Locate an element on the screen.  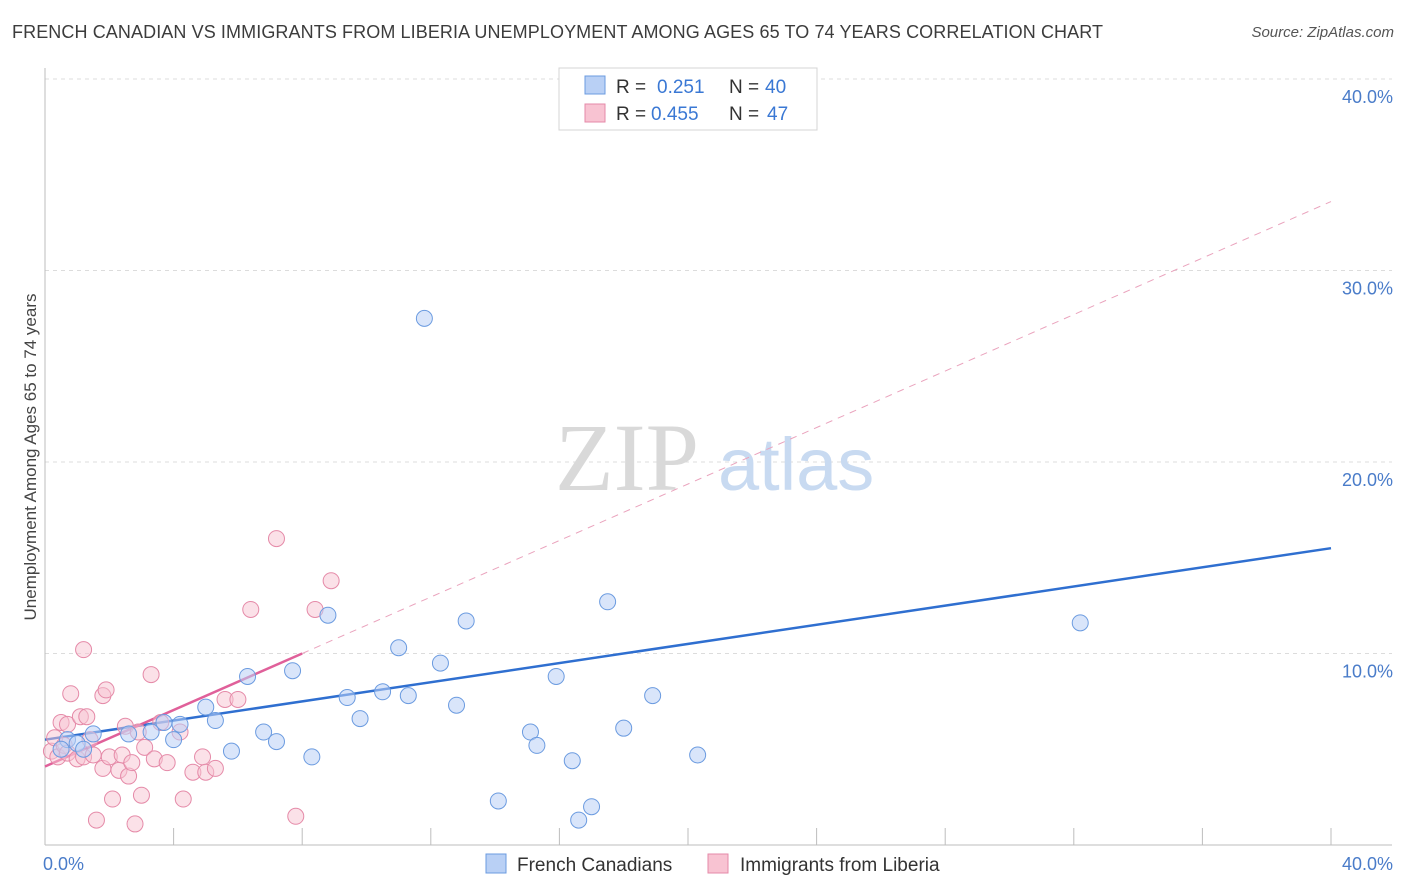
legend-n-value-1: 40 is located at coordinates (775, 87).